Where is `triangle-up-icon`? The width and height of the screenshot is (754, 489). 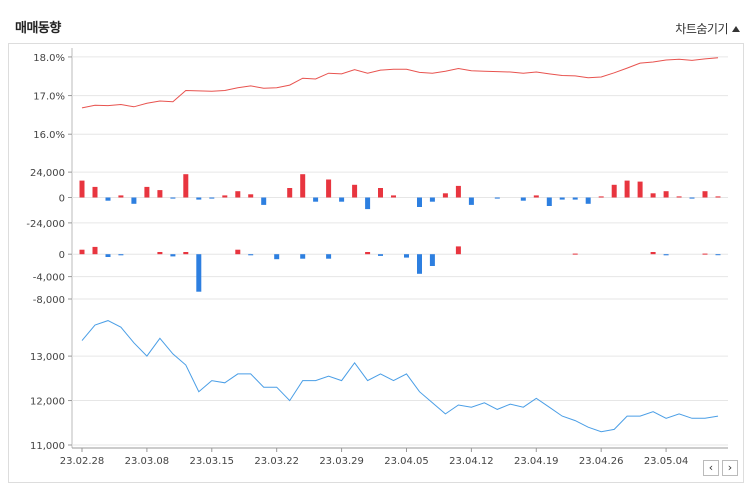
triangle-up-icon is located at coordinates (736, 28).